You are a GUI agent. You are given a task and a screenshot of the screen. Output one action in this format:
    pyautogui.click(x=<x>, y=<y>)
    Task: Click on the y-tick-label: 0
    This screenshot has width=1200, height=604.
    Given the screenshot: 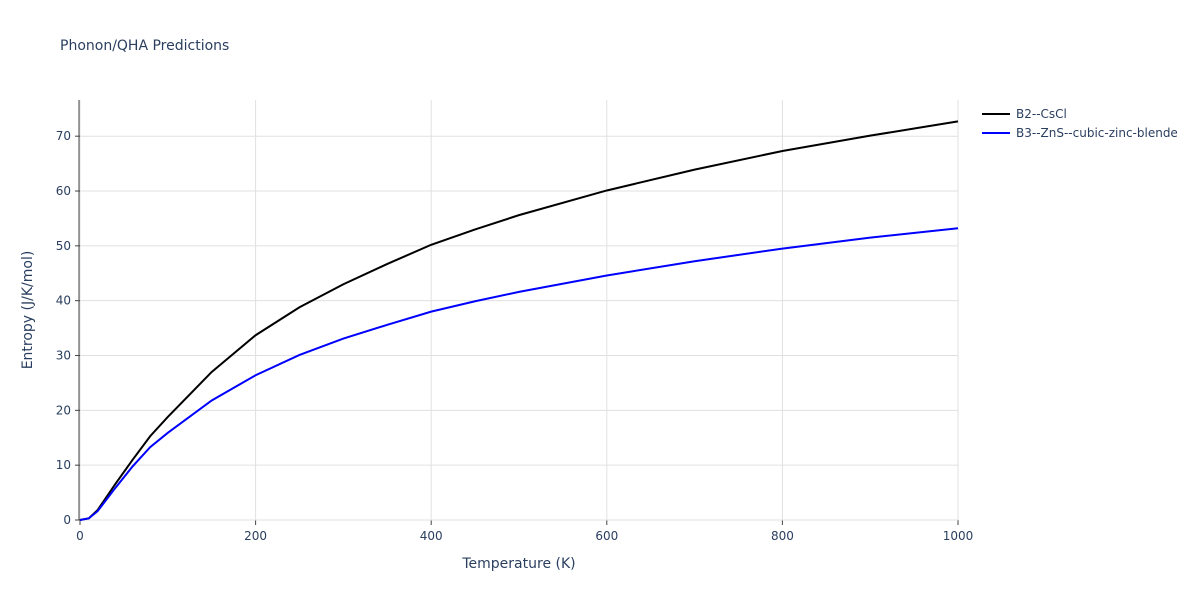 What is the action you would take?
    pyautogui.click(x=67, y=520)
    